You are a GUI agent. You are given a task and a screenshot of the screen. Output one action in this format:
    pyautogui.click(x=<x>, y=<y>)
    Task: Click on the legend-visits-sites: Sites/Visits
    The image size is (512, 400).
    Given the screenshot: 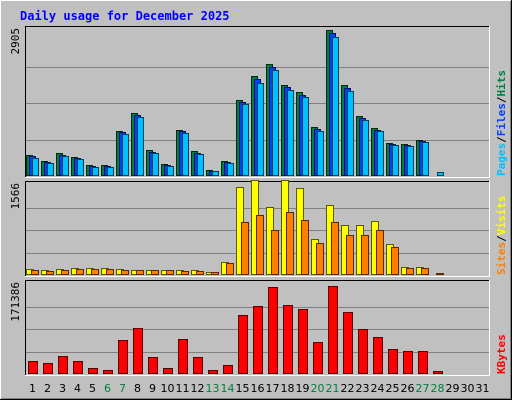 What is the action you would take?
    pyautogui.click(x=501, y=236)
    